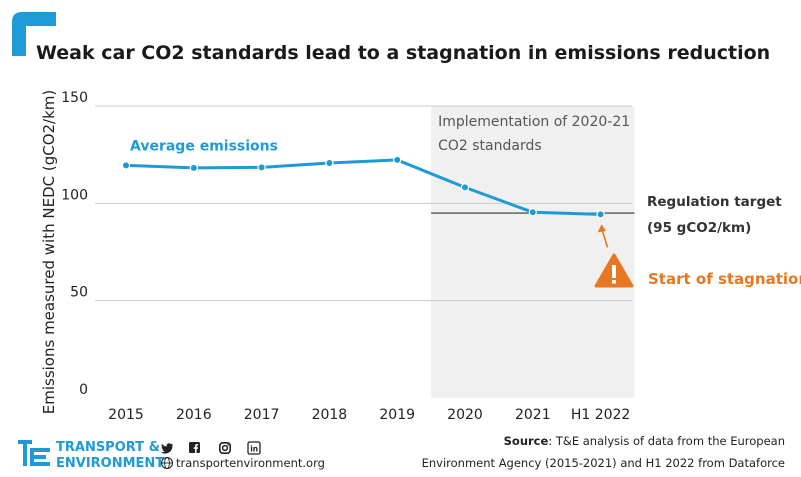  What do you see at coordinates (74, 98) in the screenshot?
I see `y-tick-label: 150` at bounding box center [74, 98].